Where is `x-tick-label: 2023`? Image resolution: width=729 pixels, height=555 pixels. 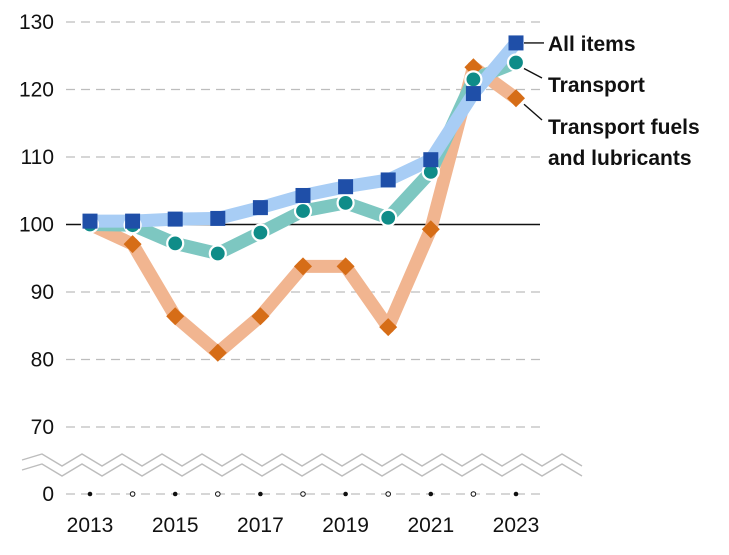 x-tick-label: 2023 is located at coordinates (516, 525).